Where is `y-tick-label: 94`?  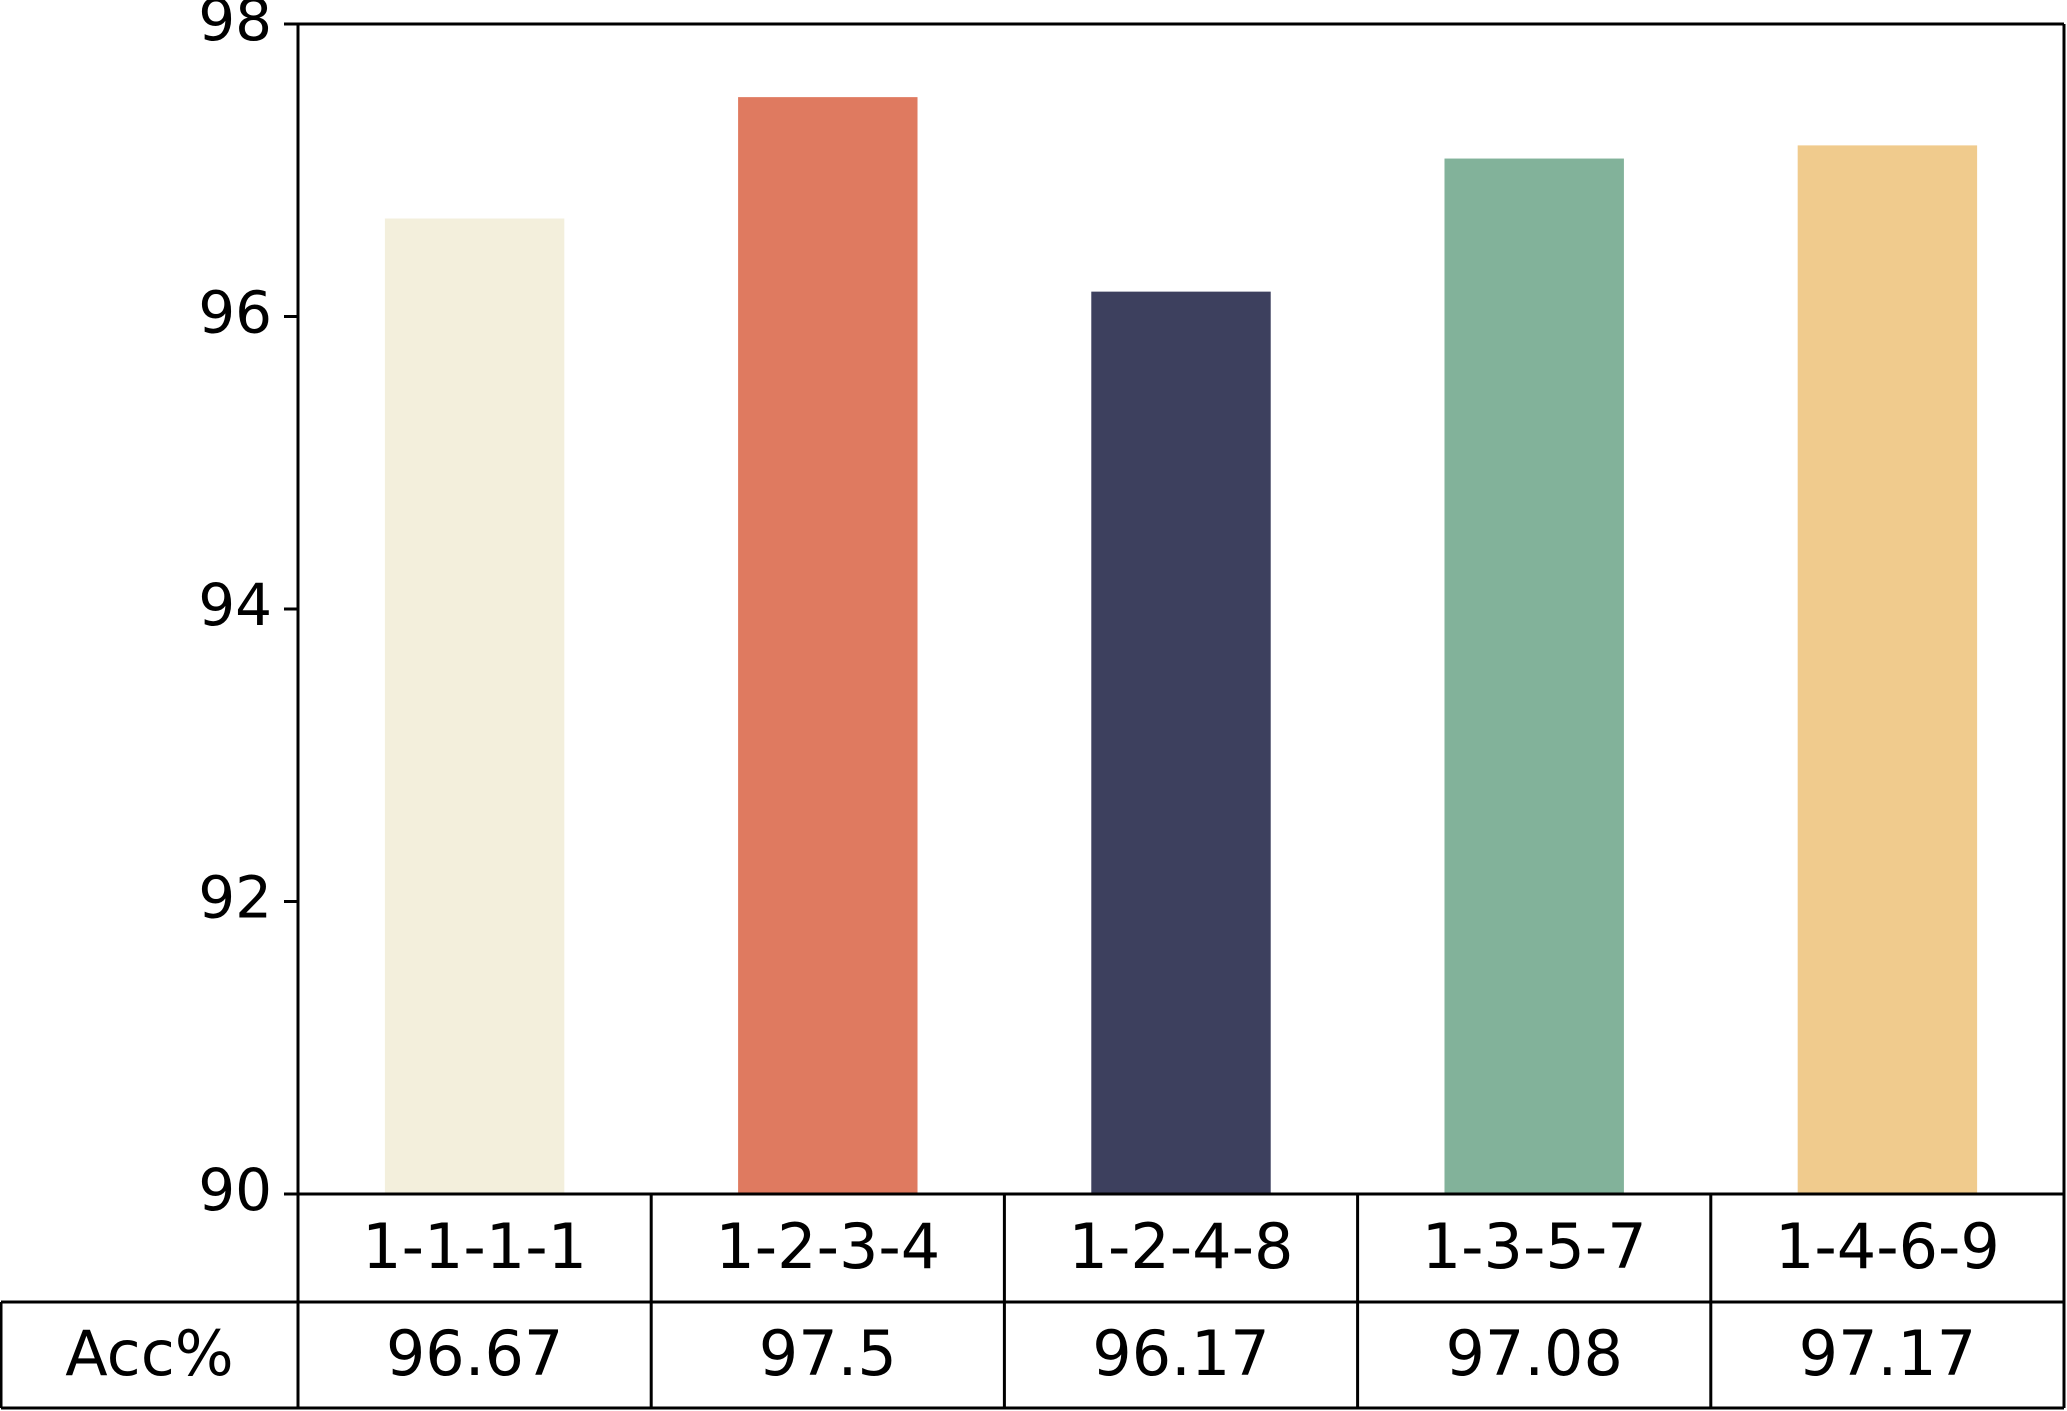
y-tick-label: 94 is located at coordinates (235, 605).